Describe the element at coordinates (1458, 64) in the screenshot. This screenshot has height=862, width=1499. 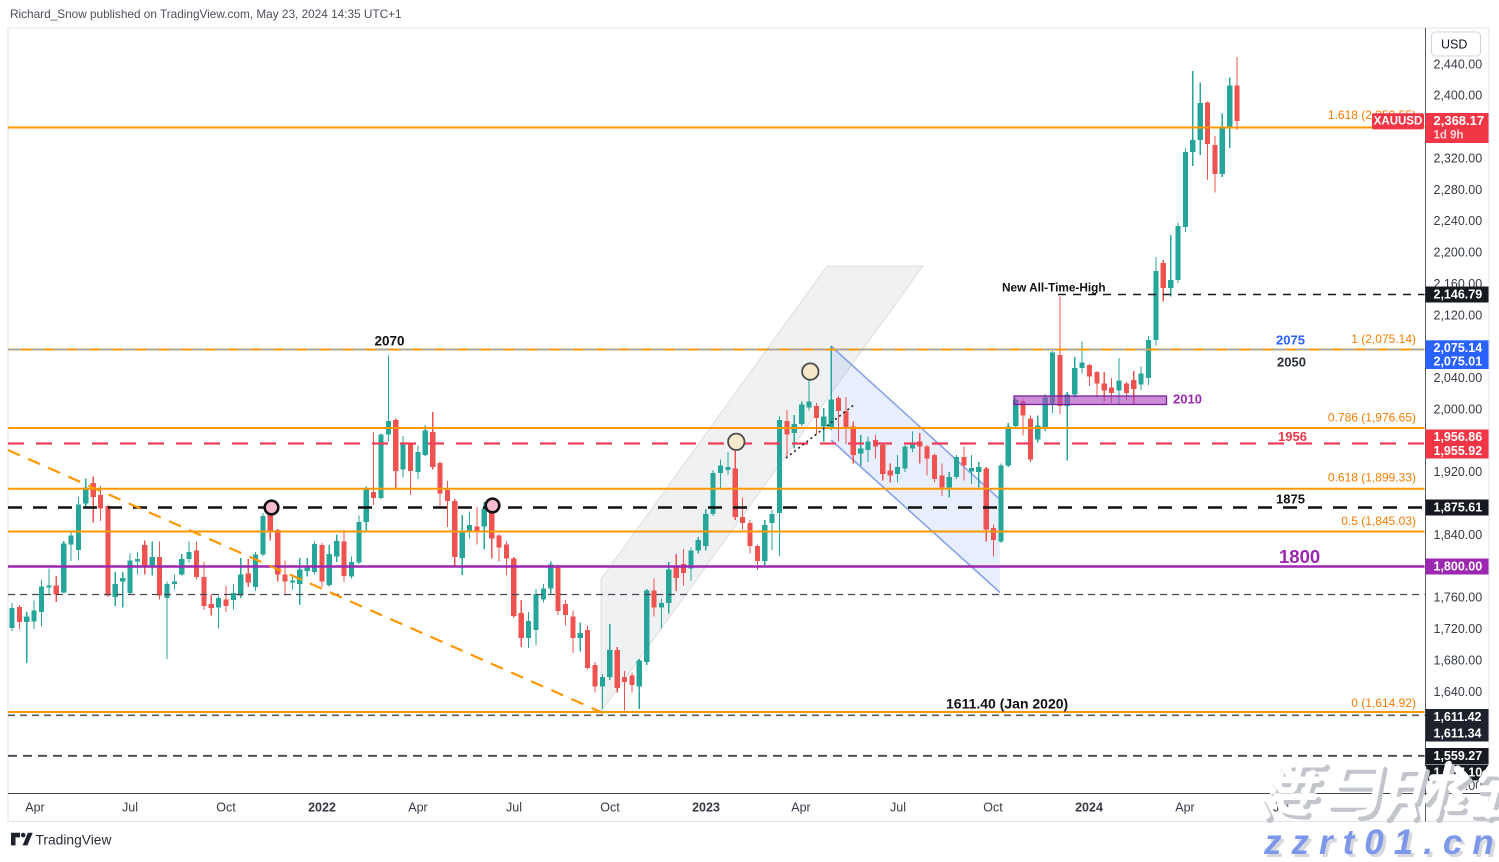
I see `svg-text: 2,440.00` at that location.